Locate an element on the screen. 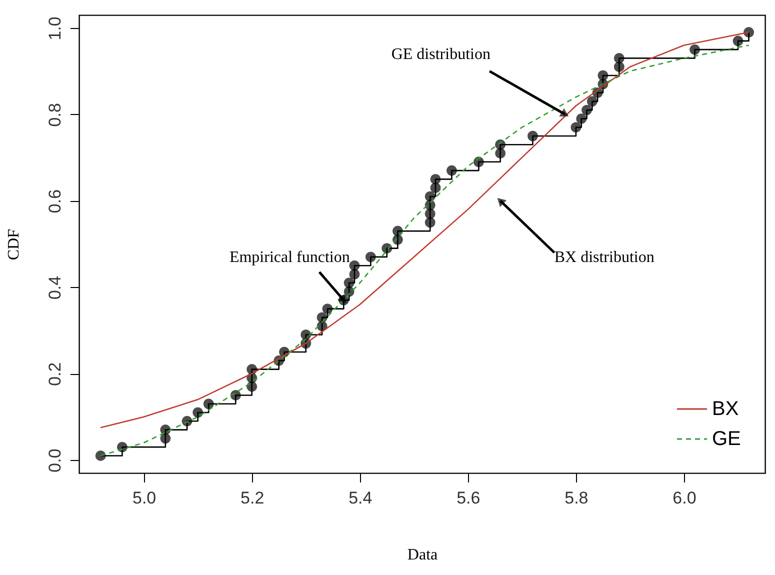 This screenshot has width=775, height=575. y-tick-label: 0.8 is located at coordinates (55, 115).